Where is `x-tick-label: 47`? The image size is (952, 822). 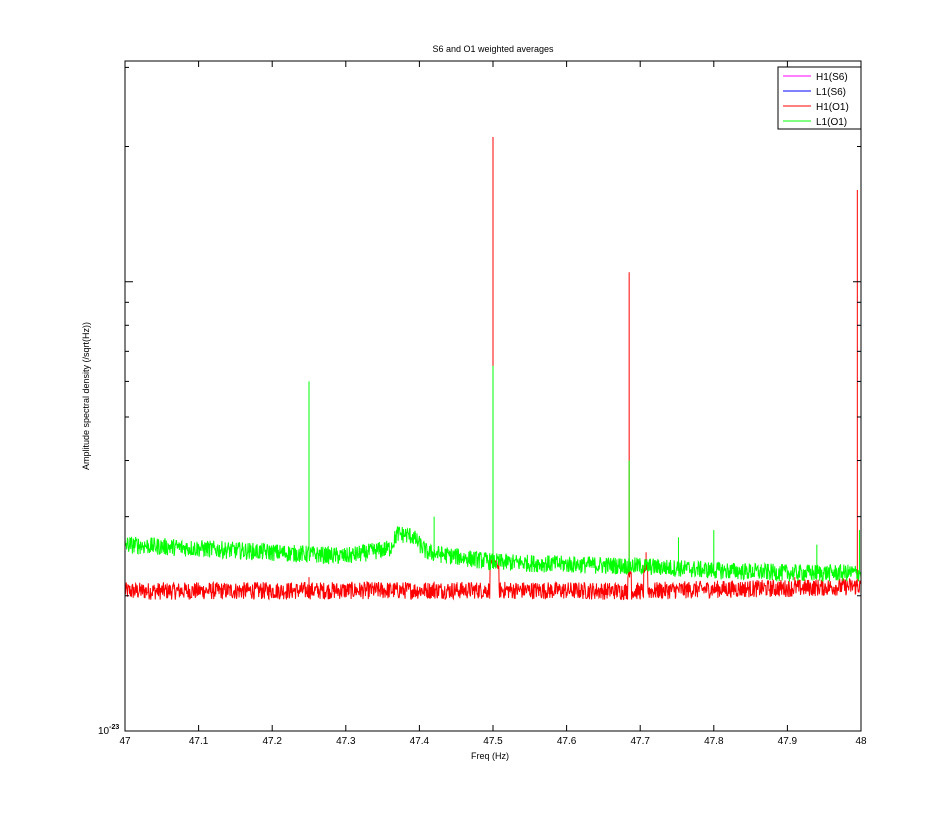
x-tick-label: 47 is located at coordinates (125, 741).